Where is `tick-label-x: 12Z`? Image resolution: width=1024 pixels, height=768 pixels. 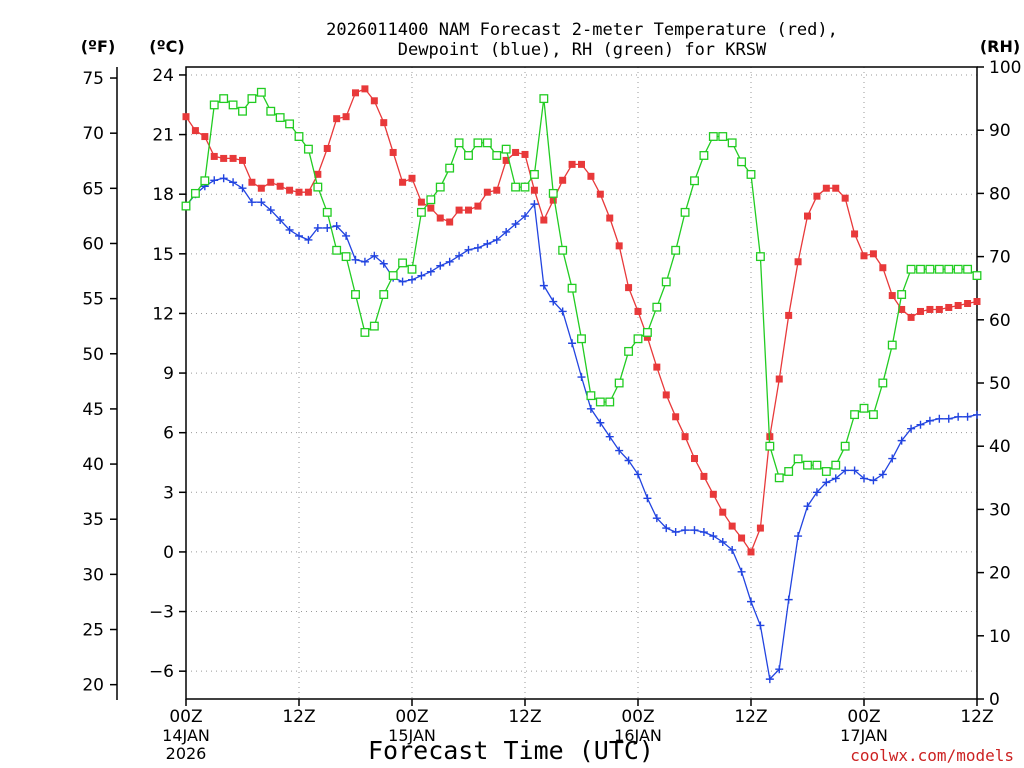
tick-label-x: 12Z is located at coordinates (976, 717).